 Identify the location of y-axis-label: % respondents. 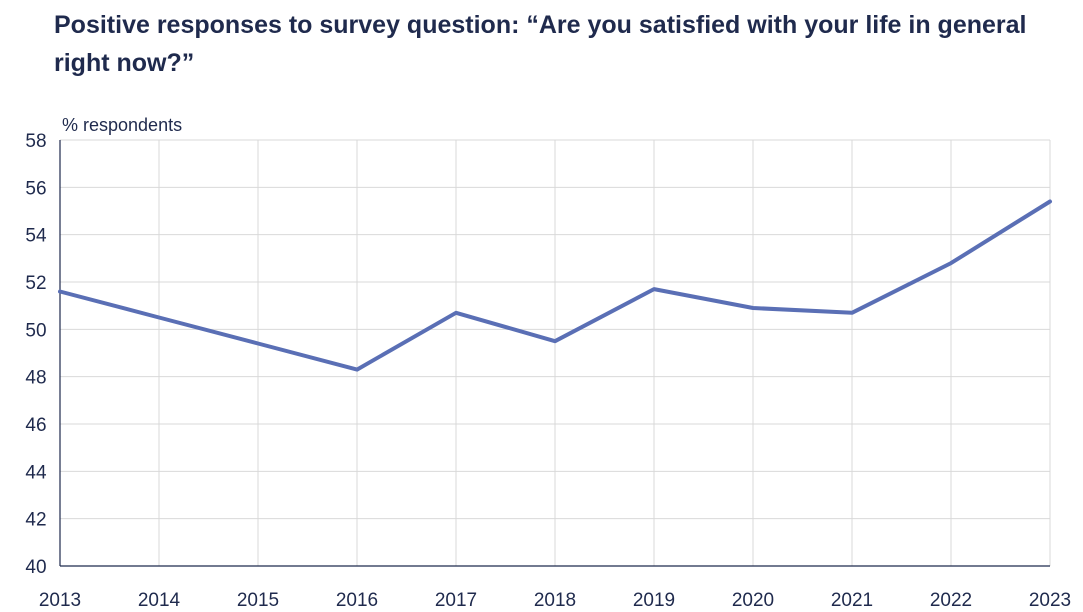
(122, 125).